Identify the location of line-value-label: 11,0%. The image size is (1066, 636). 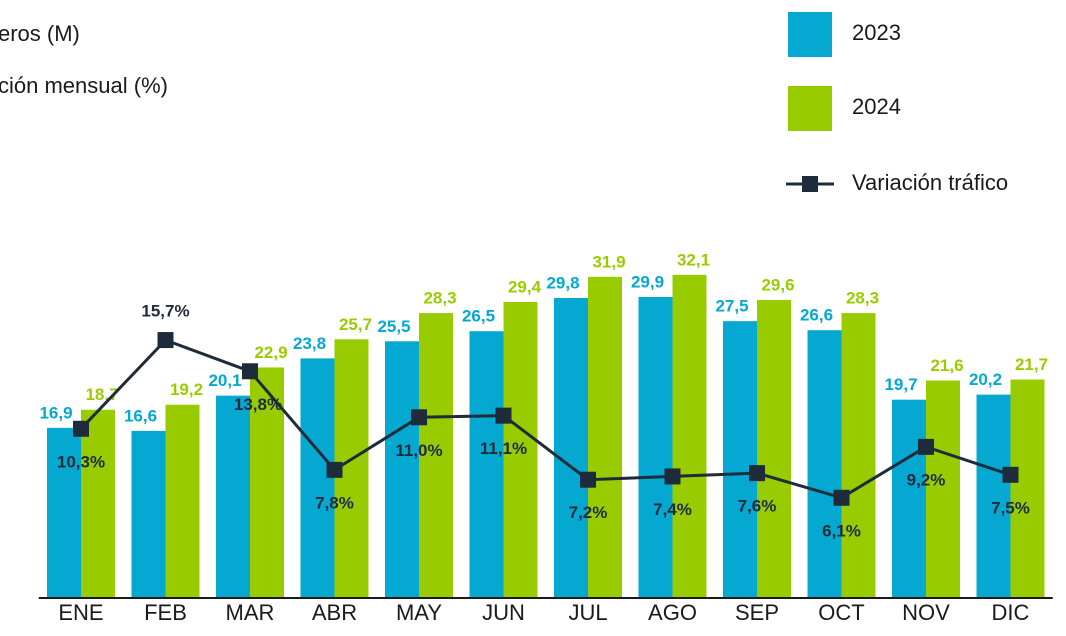
(418, 450).